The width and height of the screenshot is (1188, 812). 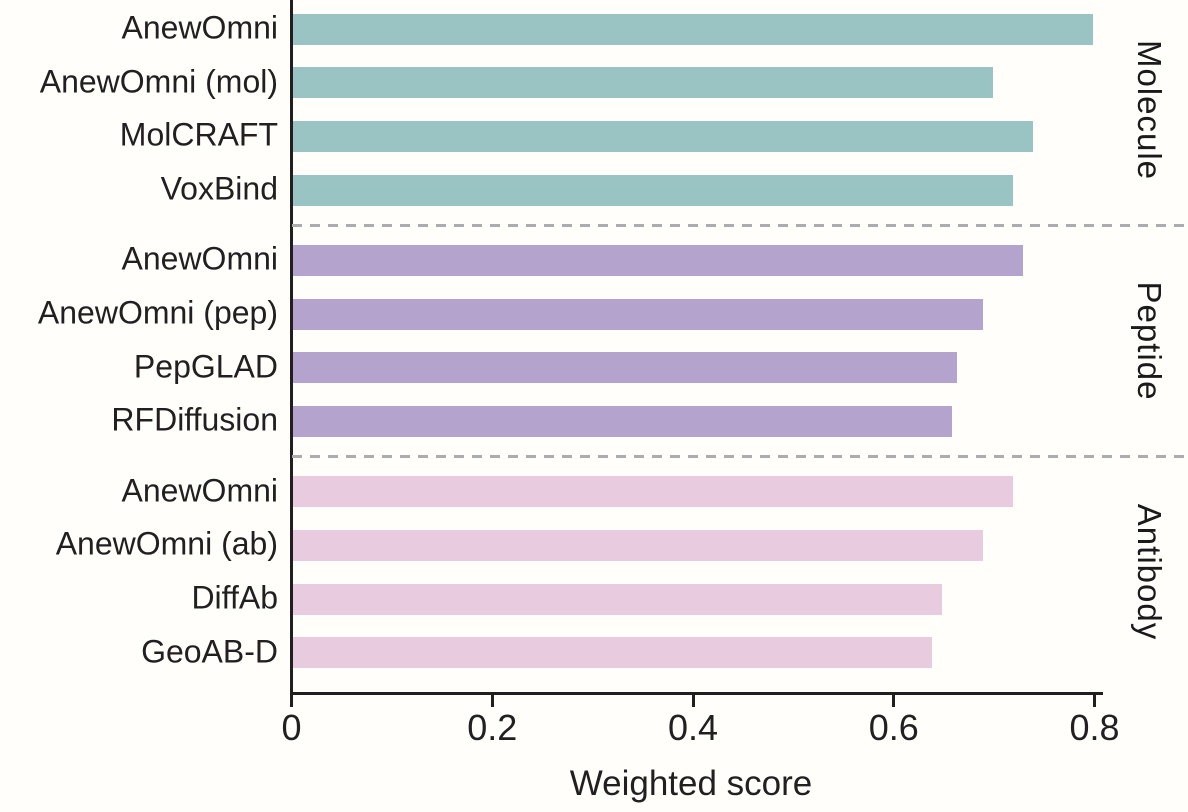 What do you see at coordinates (158, 81) in the screenshot?
I see `bar-label: AnewOmni (mol)` at bounding box center [158, 81].